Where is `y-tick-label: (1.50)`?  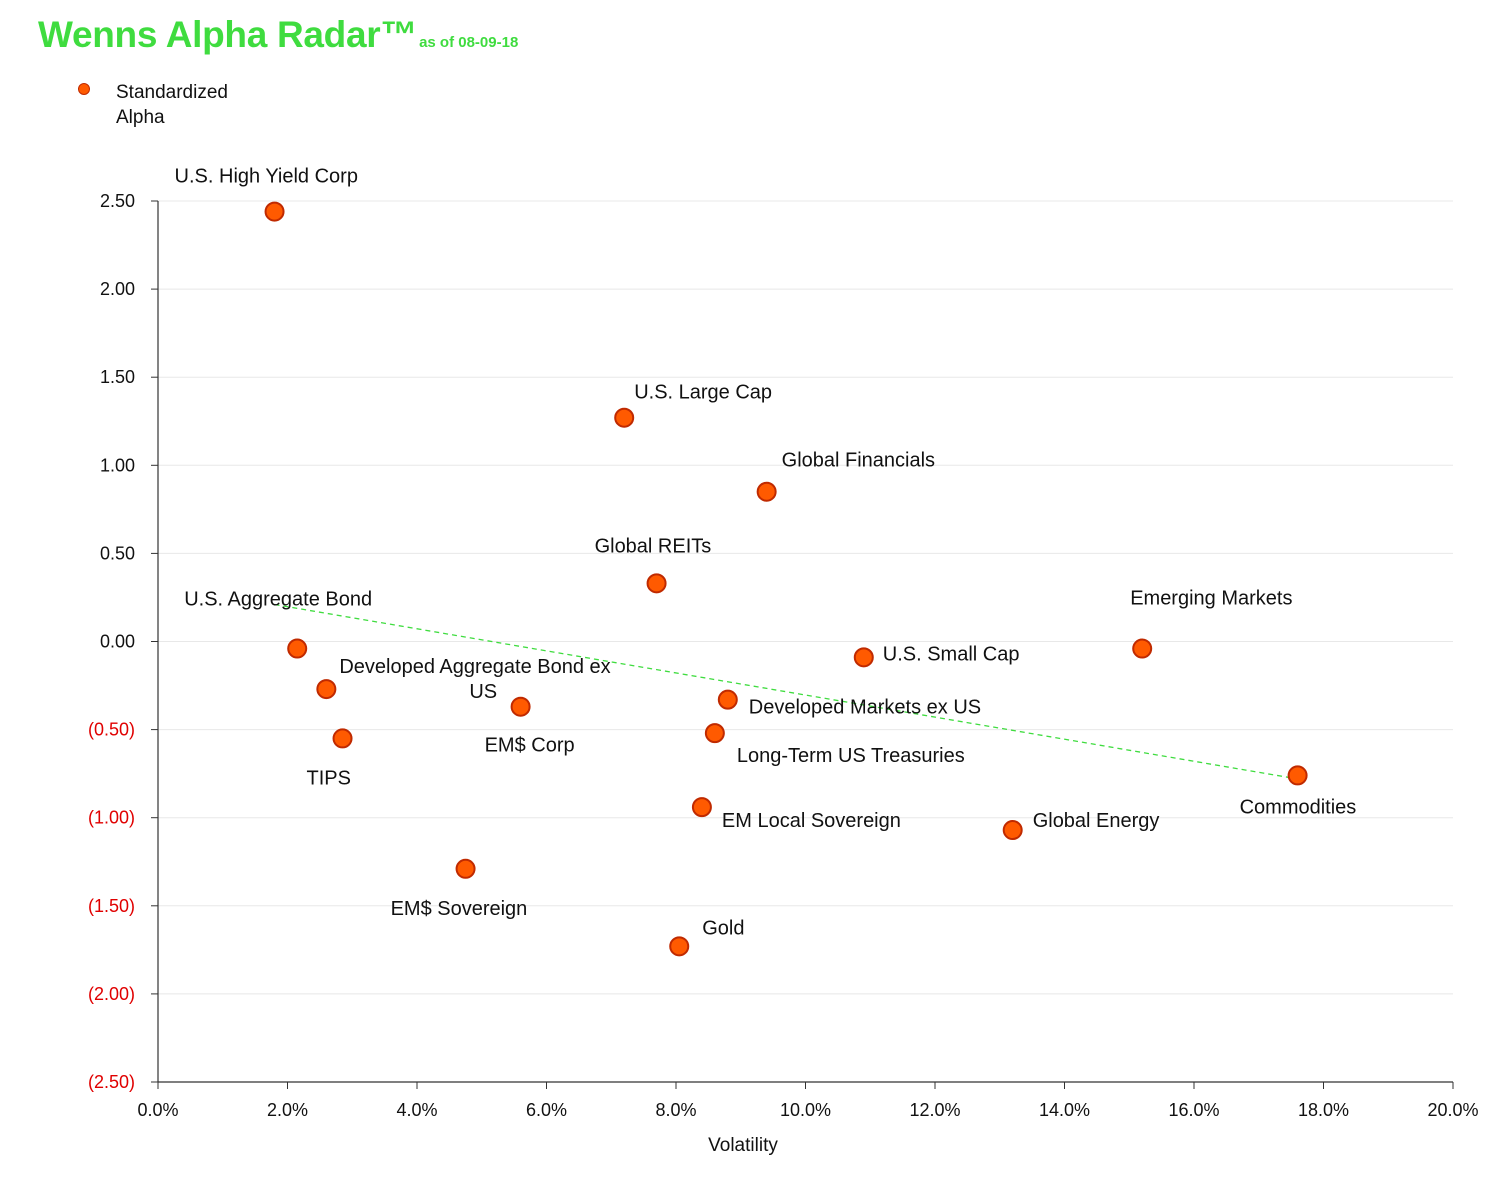 y-tick-label: (1.50) is located at coordinates (111, 906).